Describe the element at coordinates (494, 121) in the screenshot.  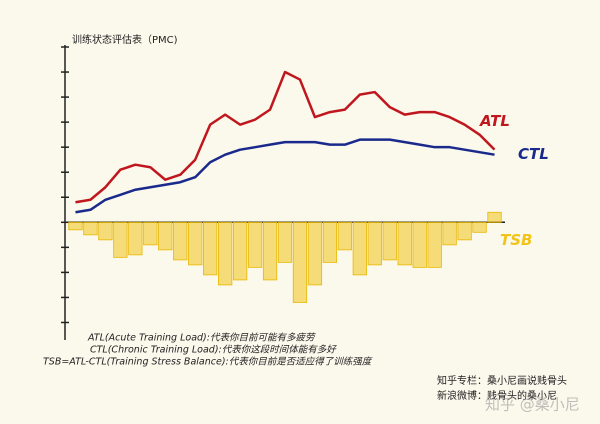
I see `series-label: ATL` at that location.